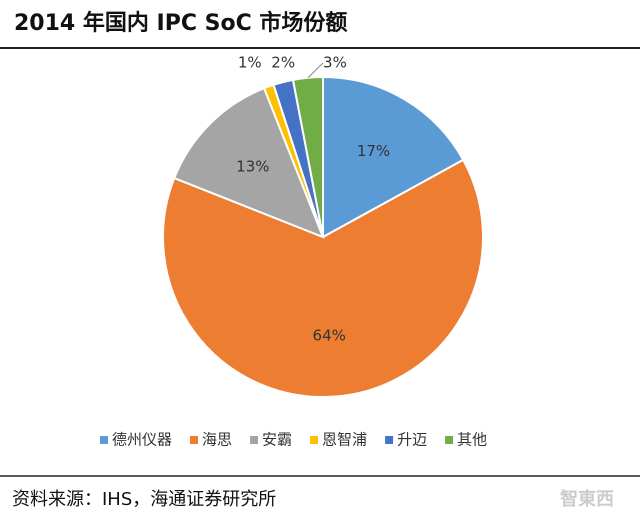 This screenshot has height=528, width=640. Describe the element at coordinates (412, 440) in the screenshot. I see `legend-label: 升迈` at that location.